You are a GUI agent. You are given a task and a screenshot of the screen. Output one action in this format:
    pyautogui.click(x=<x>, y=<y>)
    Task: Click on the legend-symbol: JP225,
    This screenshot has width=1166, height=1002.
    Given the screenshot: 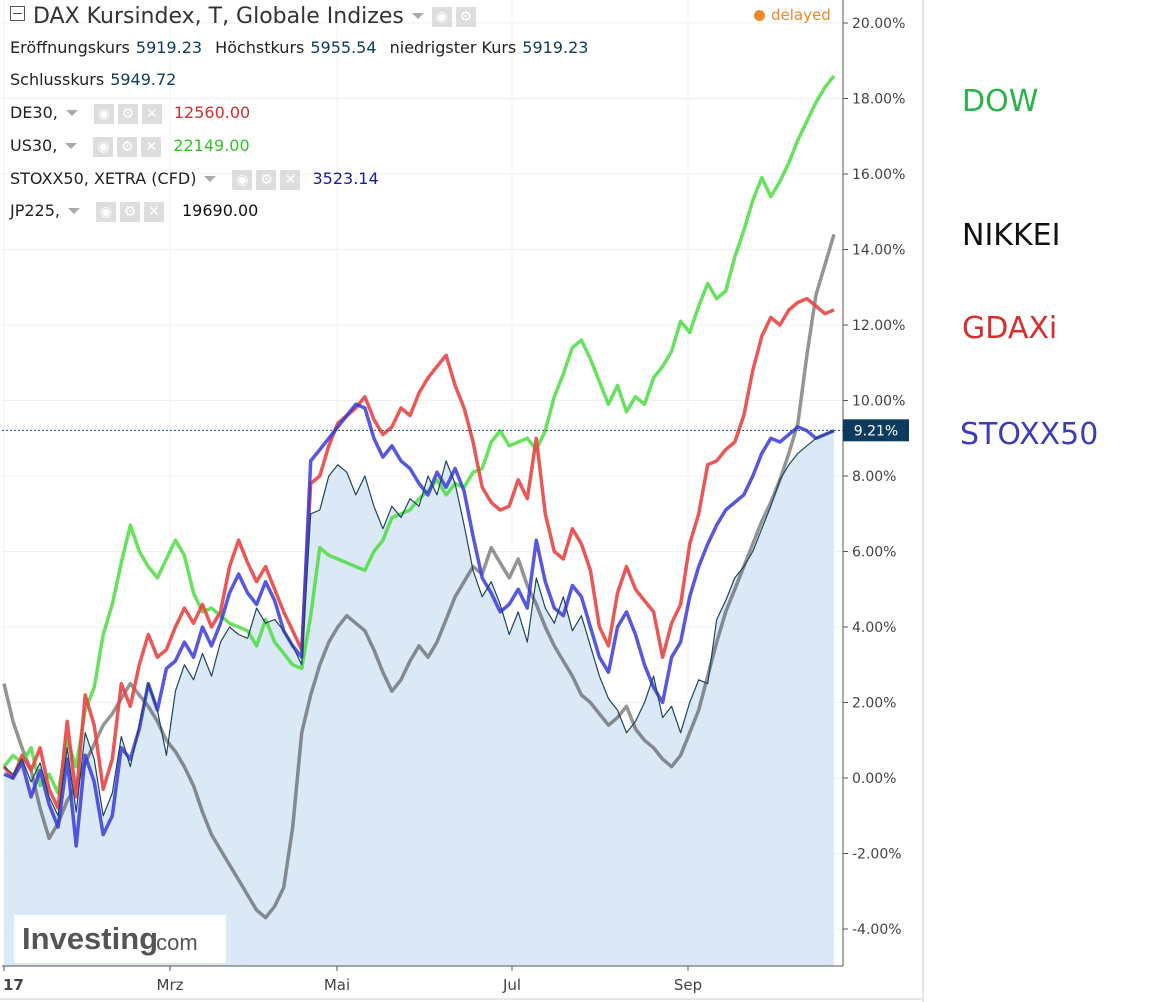 What is the action you would take?
    pyautogui.click(x=35, y=210)
    